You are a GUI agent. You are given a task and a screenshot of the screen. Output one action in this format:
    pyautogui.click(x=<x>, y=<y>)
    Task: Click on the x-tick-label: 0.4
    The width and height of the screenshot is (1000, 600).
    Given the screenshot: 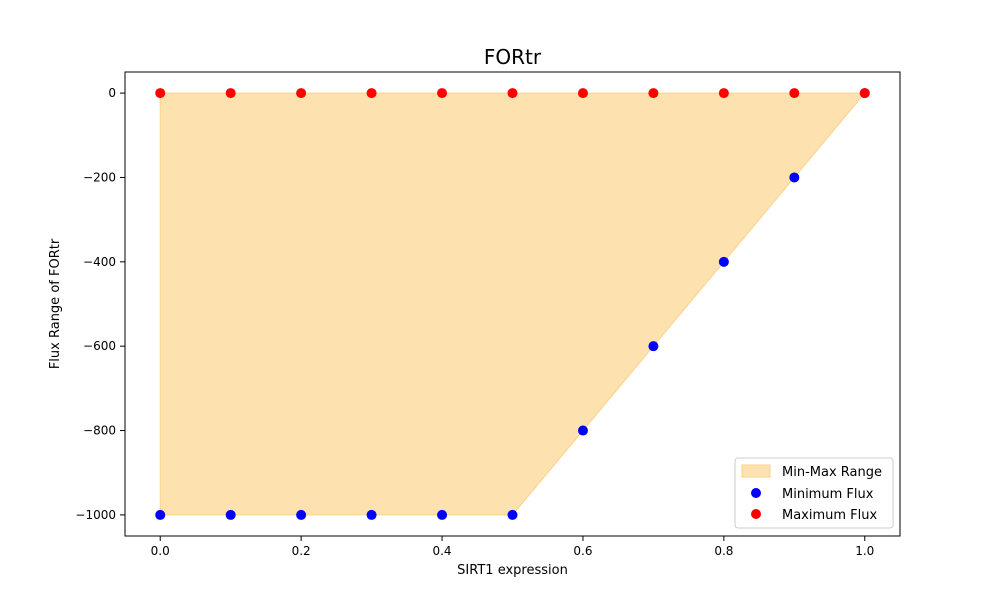 What is the action you would take?
    pyautogui.click(x=441, y=551)
    